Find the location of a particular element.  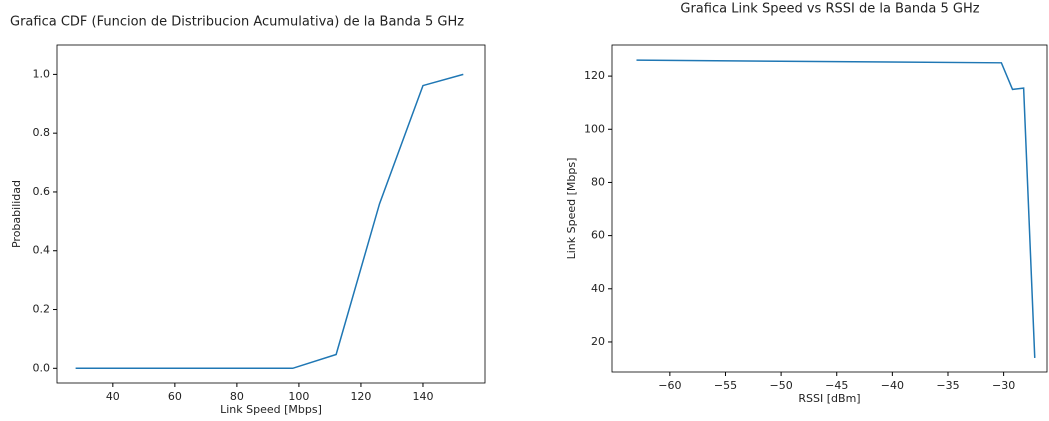

x-tick-label: −35 is located at coordinates (947, 385).